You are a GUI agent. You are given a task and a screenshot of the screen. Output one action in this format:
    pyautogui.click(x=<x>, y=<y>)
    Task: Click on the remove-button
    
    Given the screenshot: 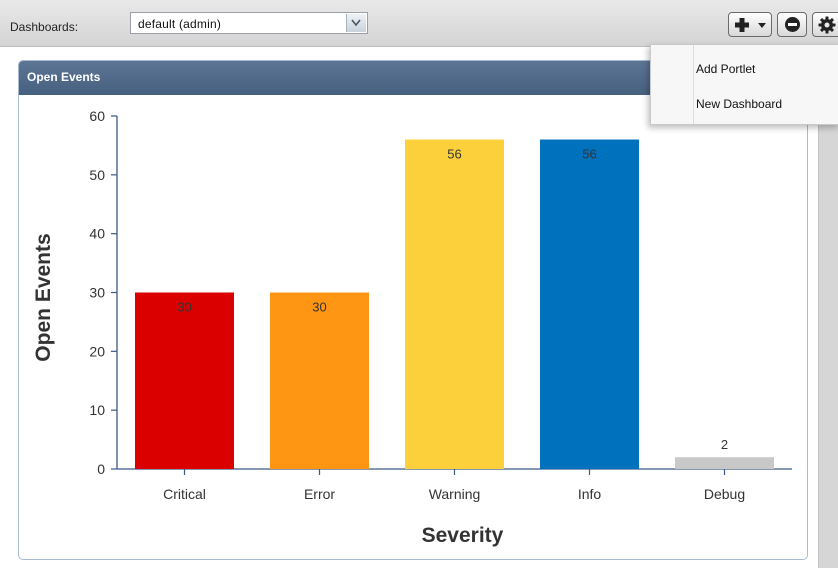 What is the action you would take?
    pyautogui.click(x=792, y=24)
    